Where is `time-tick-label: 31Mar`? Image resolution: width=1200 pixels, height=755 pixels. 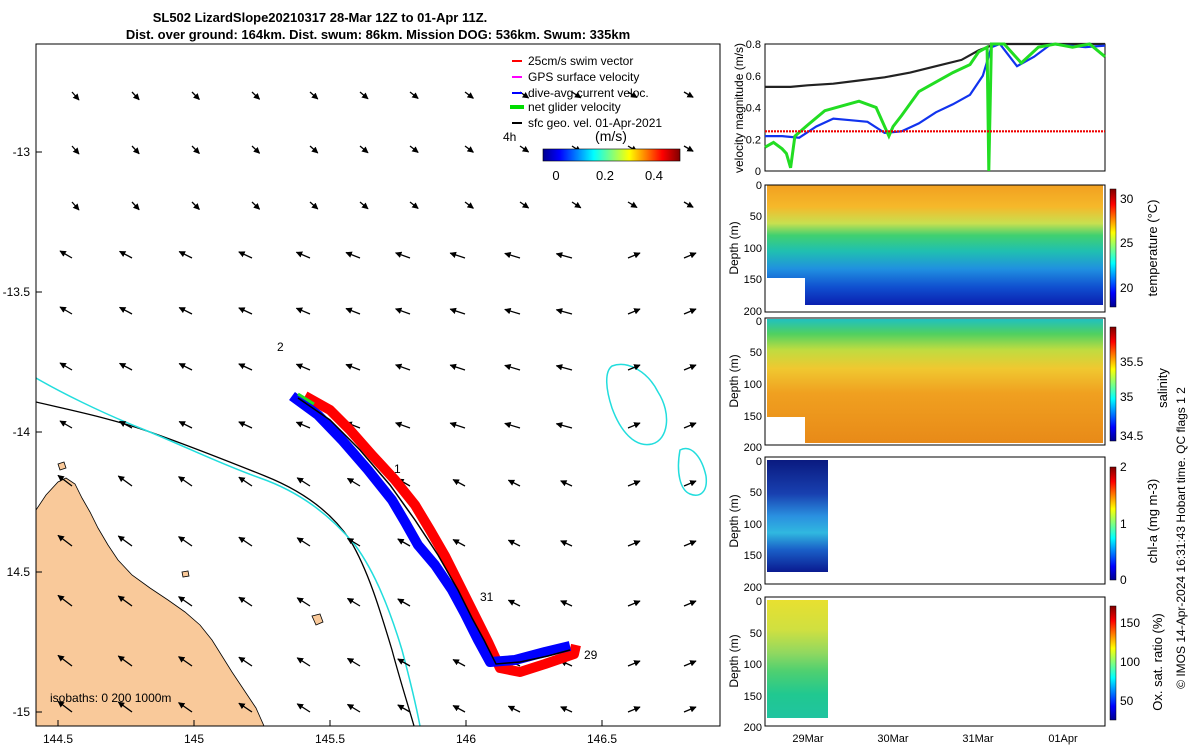 time-tick-label: 31Mar is located at coordinates (978, 739).